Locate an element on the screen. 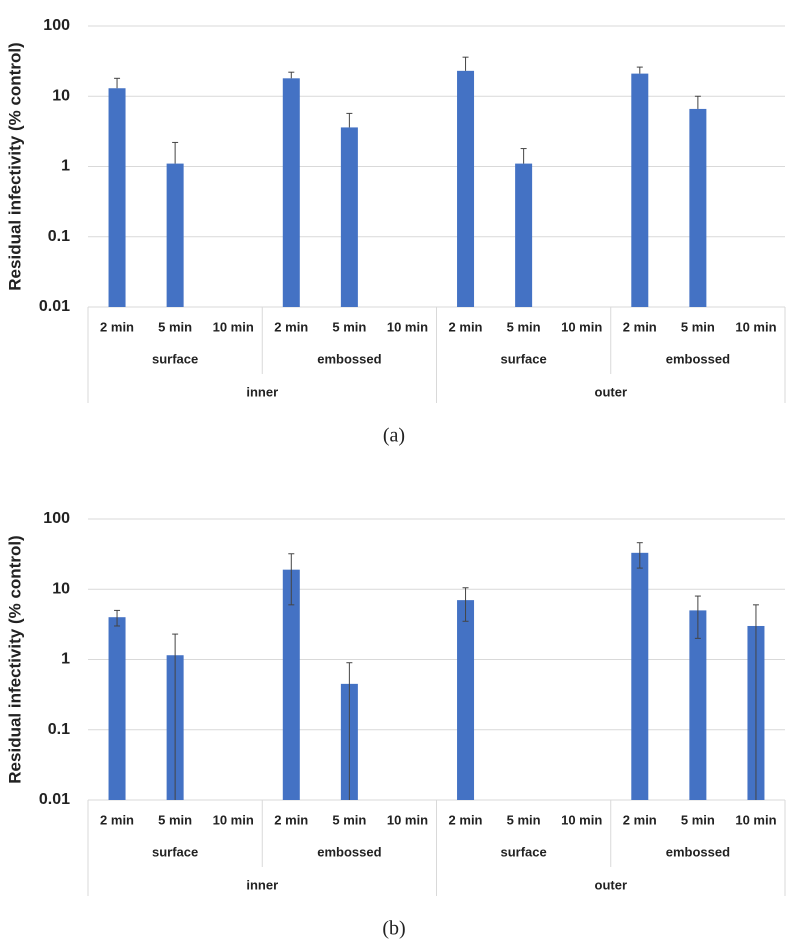  caption: (a) is located at coordinates (394, 436).